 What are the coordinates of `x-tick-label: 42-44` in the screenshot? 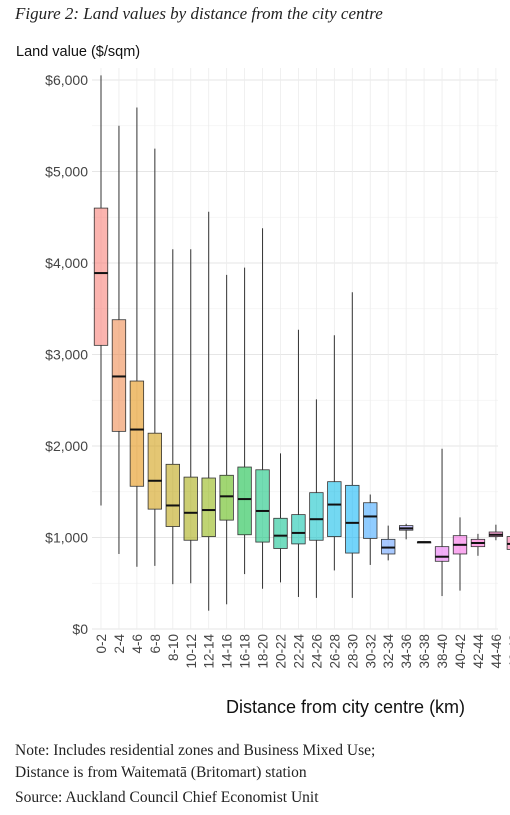 It's located at (478, 651).